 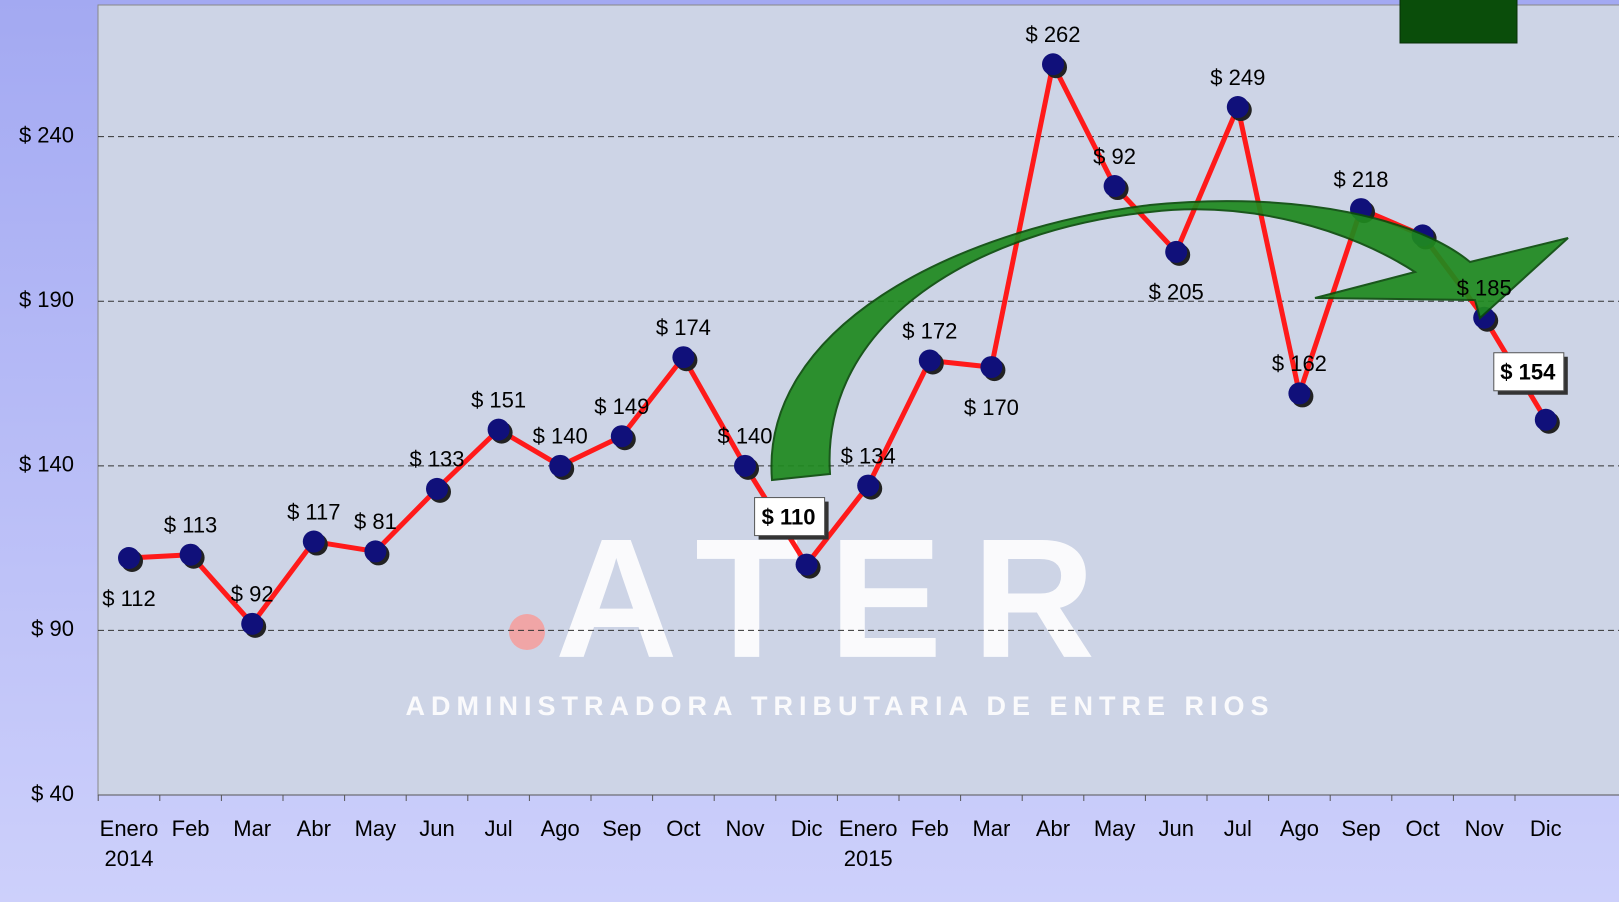 I want to click on data-label: $ 133, so click(x=436, y=459).